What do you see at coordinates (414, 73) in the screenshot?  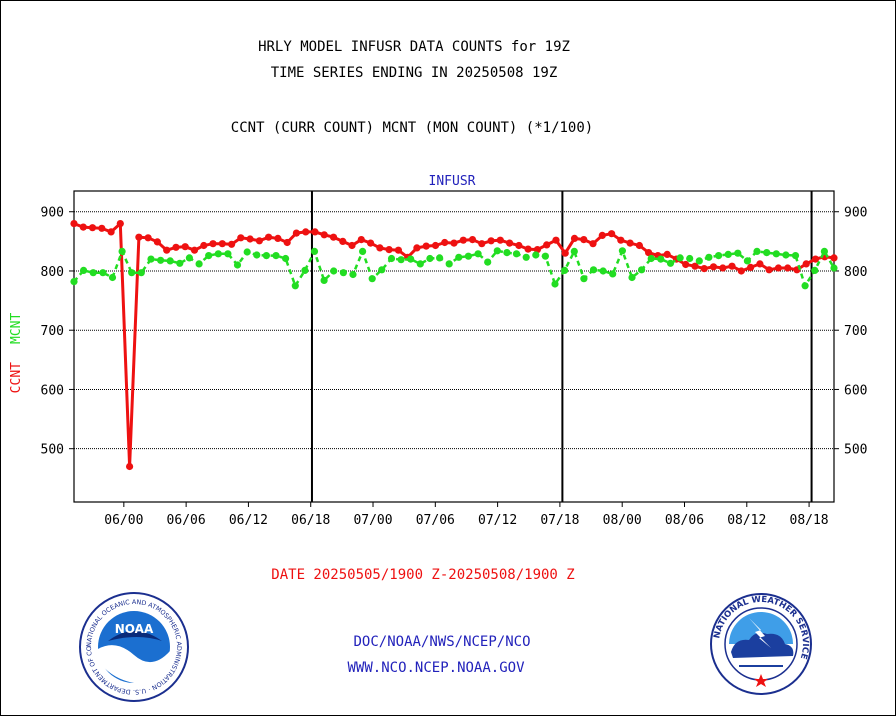 I see `chart-title-line2: TIME SERIES ENDING IN 20250508 19Z` at bounding box center [414, 73].